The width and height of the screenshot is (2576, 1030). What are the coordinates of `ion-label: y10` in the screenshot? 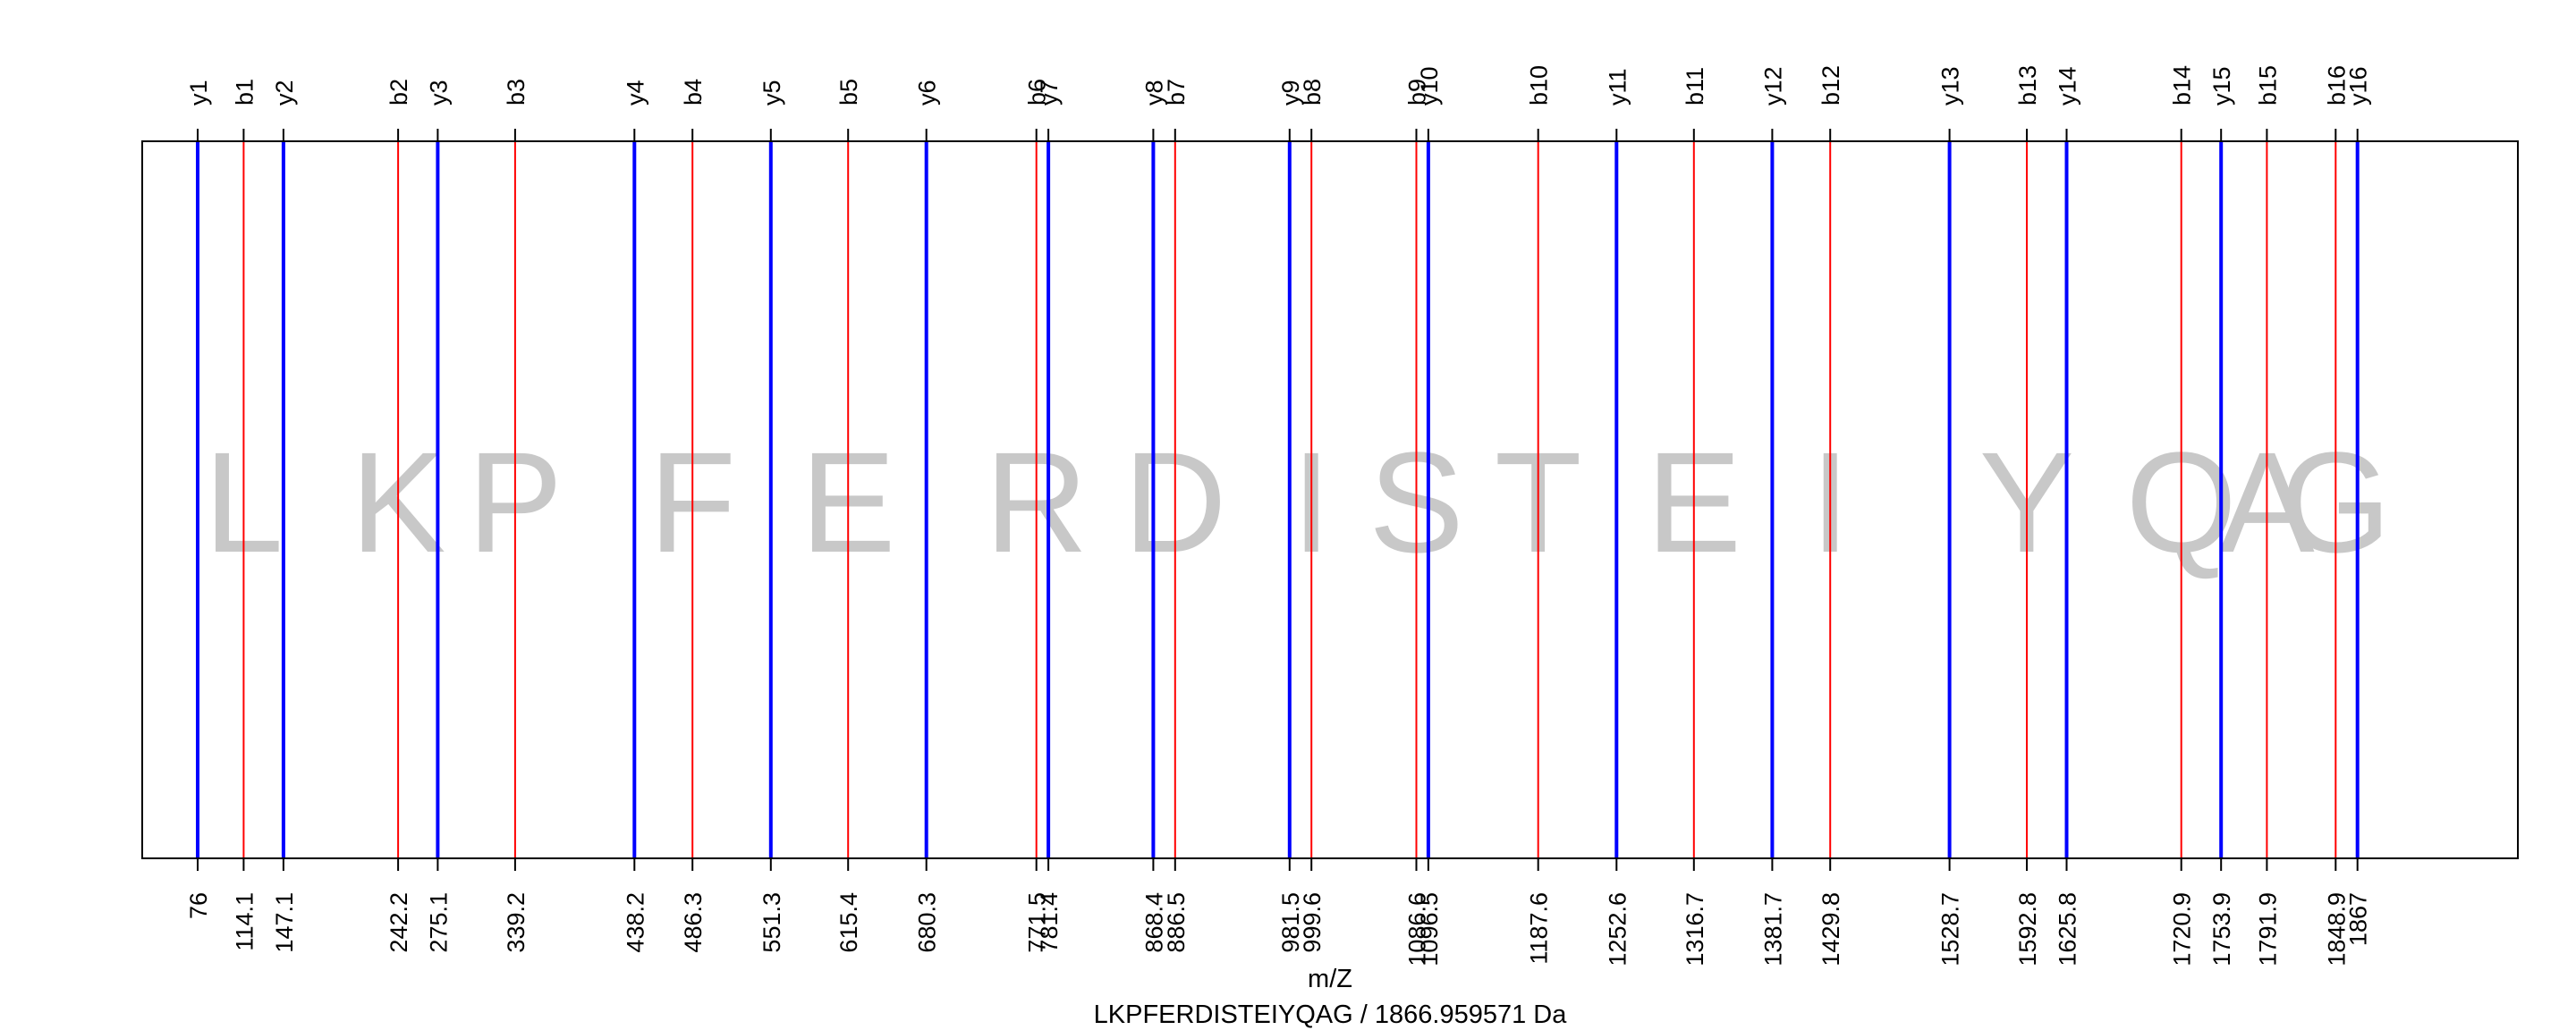 It's located at (1429, 86).